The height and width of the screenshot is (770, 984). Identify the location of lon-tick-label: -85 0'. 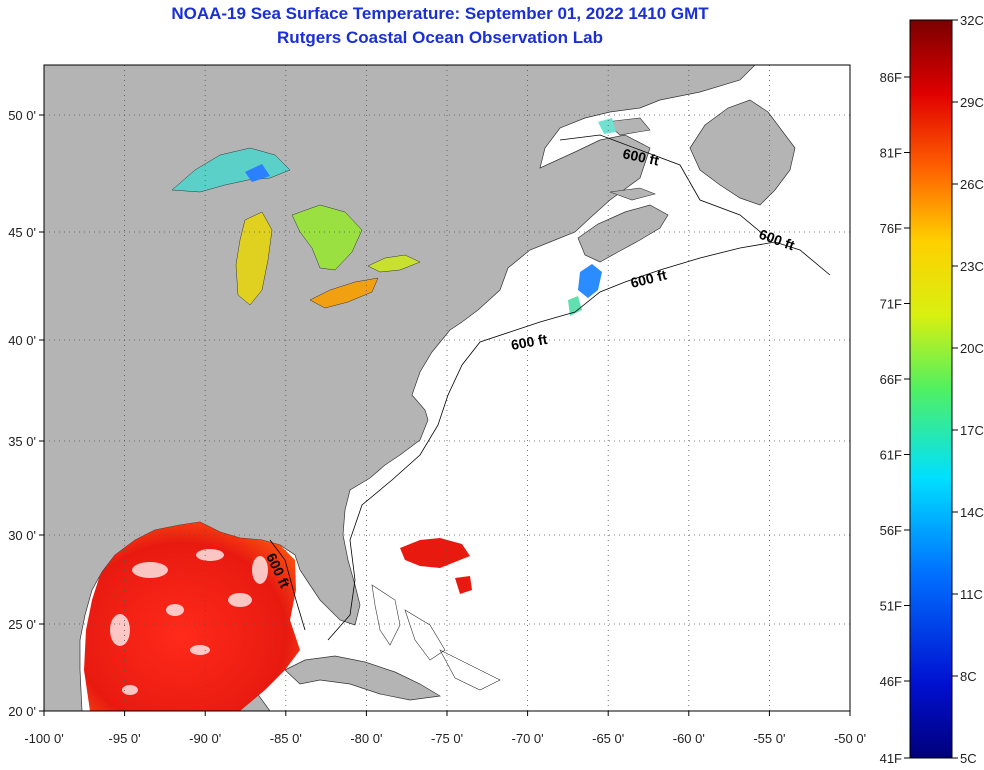
(286, 738).